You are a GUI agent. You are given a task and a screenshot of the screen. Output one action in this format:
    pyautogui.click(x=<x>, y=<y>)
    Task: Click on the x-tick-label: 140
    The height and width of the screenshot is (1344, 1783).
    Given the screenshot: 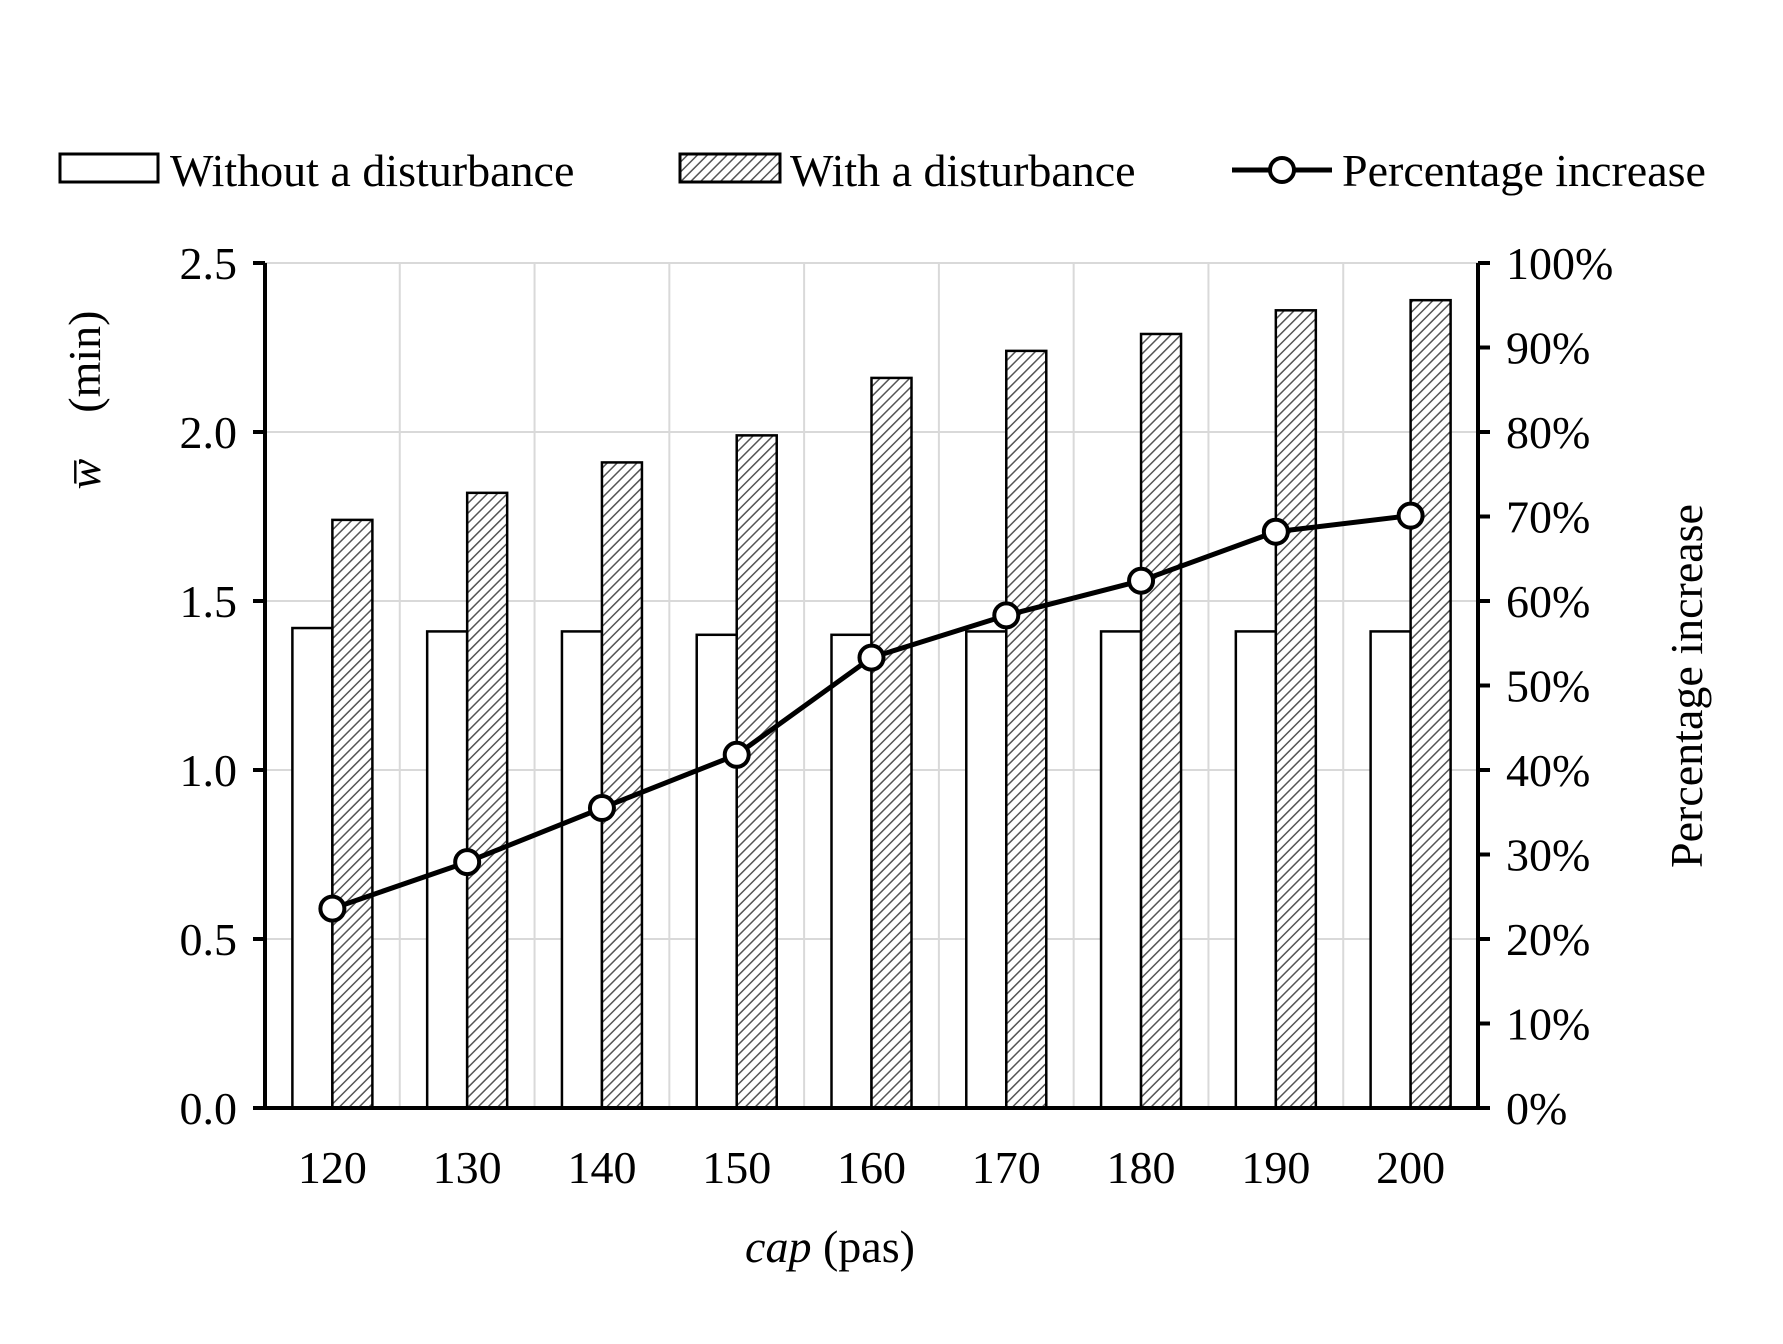 What is the action you would take?
    pyautogui.click(x=601, y=1167)
    